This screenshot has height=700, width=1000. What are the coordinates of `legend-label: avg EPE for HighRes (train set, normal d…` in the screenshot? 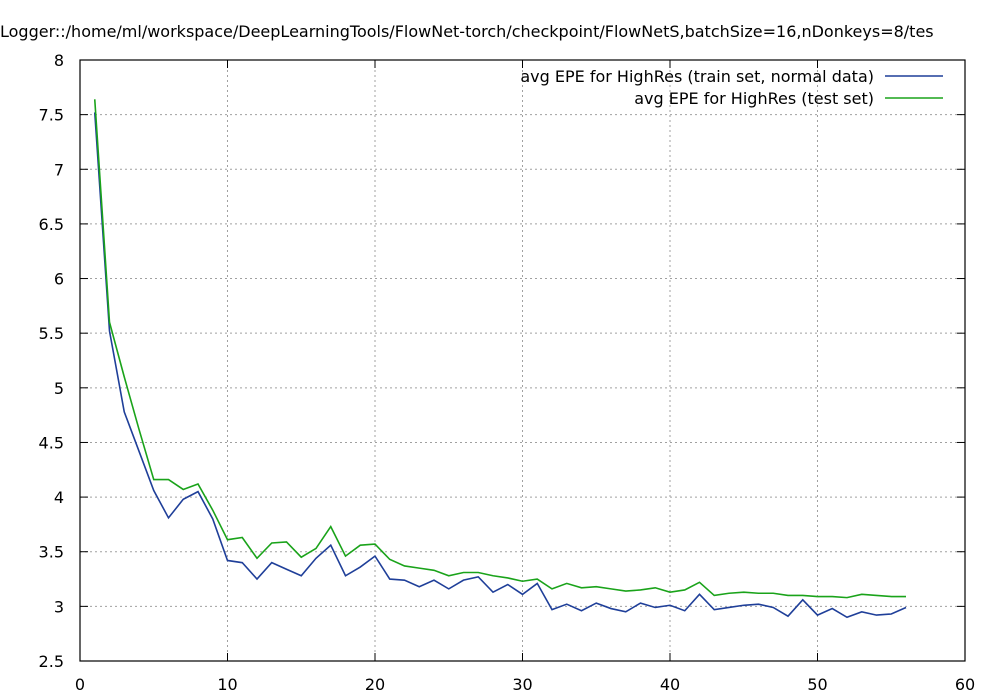 It's located at (697, 76).